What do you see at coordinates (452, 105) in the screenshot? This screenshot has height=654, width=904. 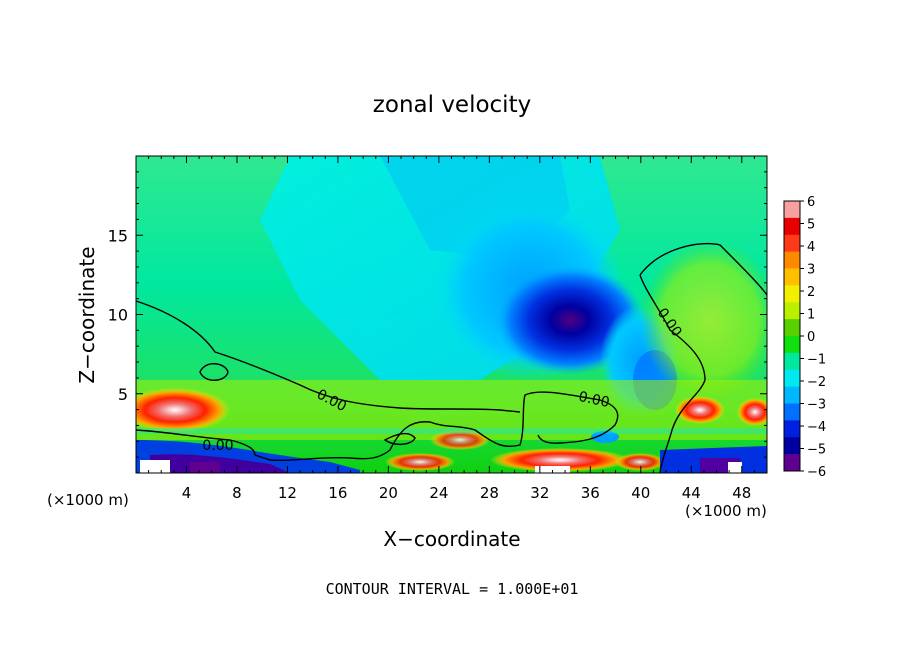 I see `chart-title: zonal velocity` at bounding box center [452, 105].